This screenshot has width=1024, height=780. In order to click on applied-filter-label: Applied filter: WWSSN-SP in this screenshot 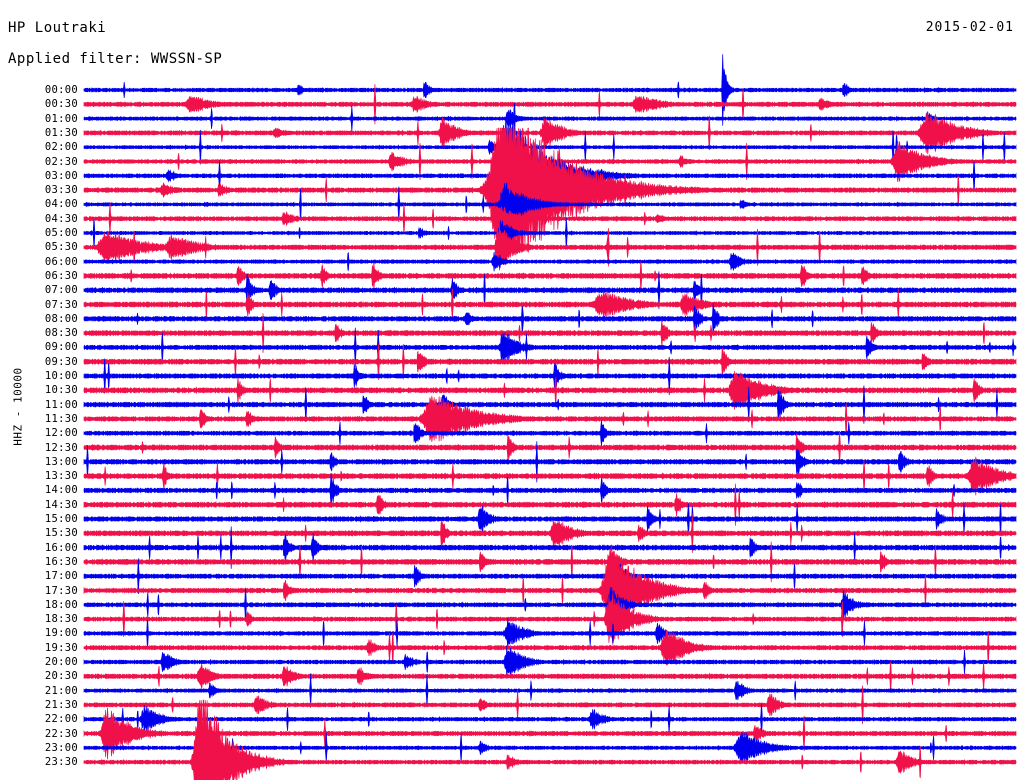, I will do `click(115, 59)`.